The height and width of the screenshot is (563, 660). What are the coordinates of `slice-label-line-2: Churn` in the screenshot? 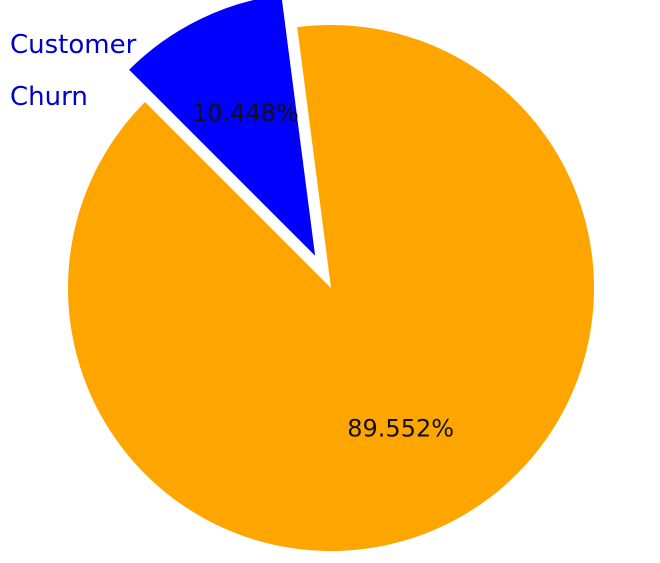 It's located at (49, 97).